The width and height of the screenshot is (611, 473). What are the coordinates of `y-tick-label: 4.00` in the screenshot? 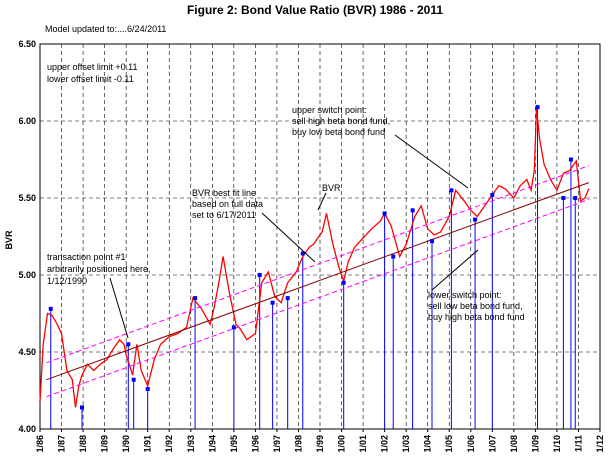 It's located at (27, 429).